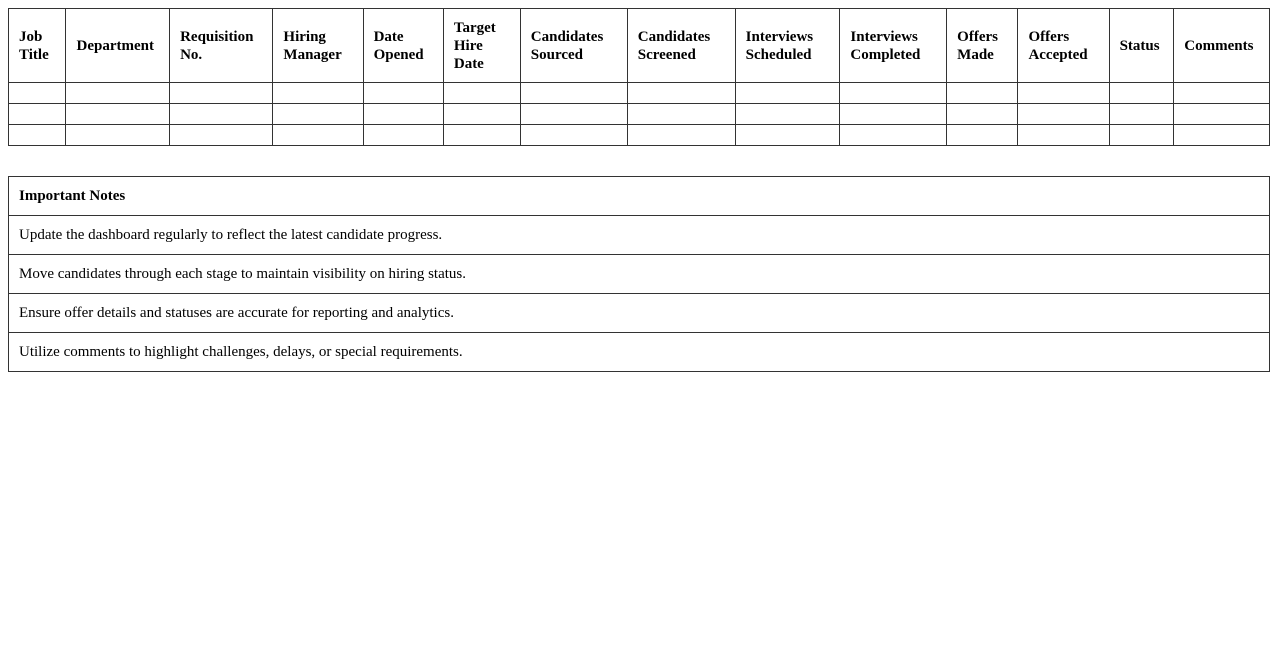  Describe the element at coordinates (1063, 45) in the screenshot. I see `column-header: Offers Accepted` at that location.